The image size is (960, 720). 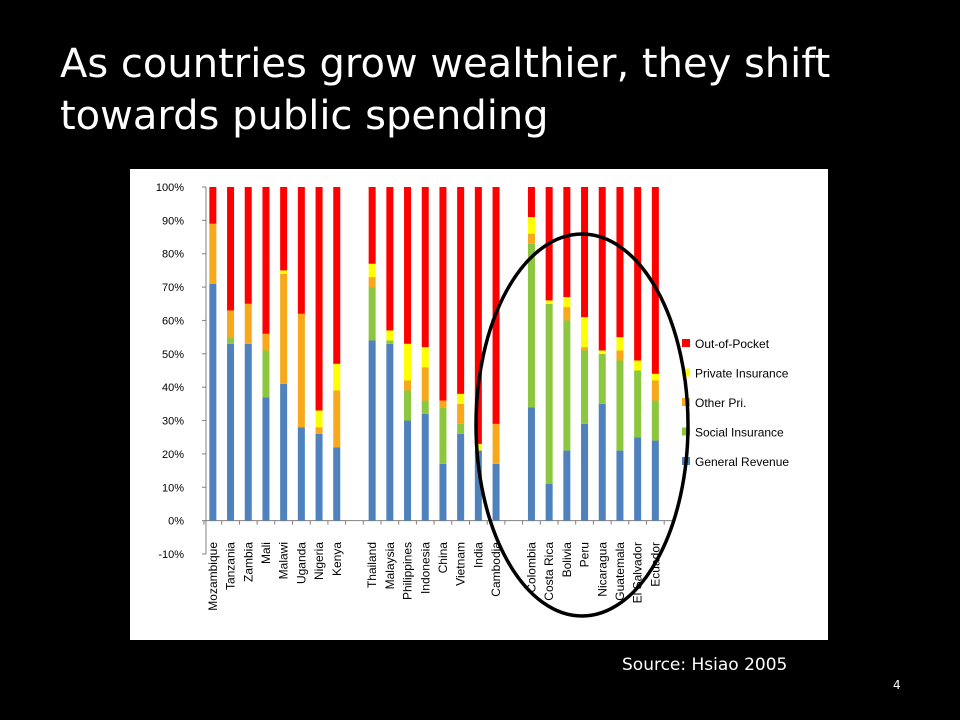 I want to click on x-tick-label: Nigeria, so click(x=319, y=561).